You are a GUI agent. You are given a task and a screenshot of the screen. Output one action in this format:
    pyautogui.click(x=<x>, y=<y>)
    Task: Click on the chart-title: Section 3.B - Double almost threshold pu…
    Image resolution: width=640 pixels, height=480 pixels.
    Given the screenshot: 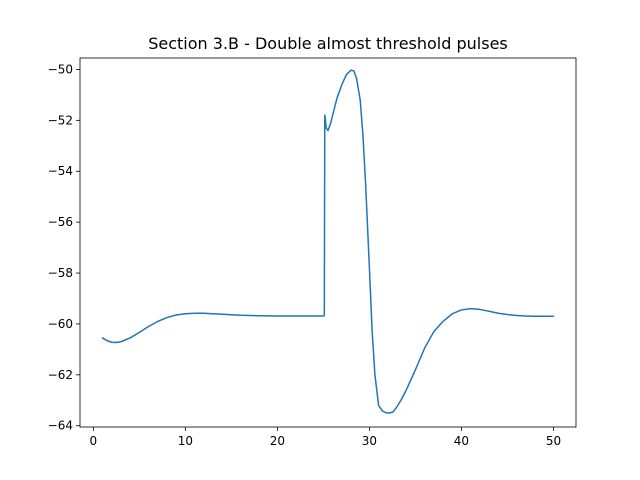 What is the action you would take?
    pyautogui.click(x=328, y=43)
    